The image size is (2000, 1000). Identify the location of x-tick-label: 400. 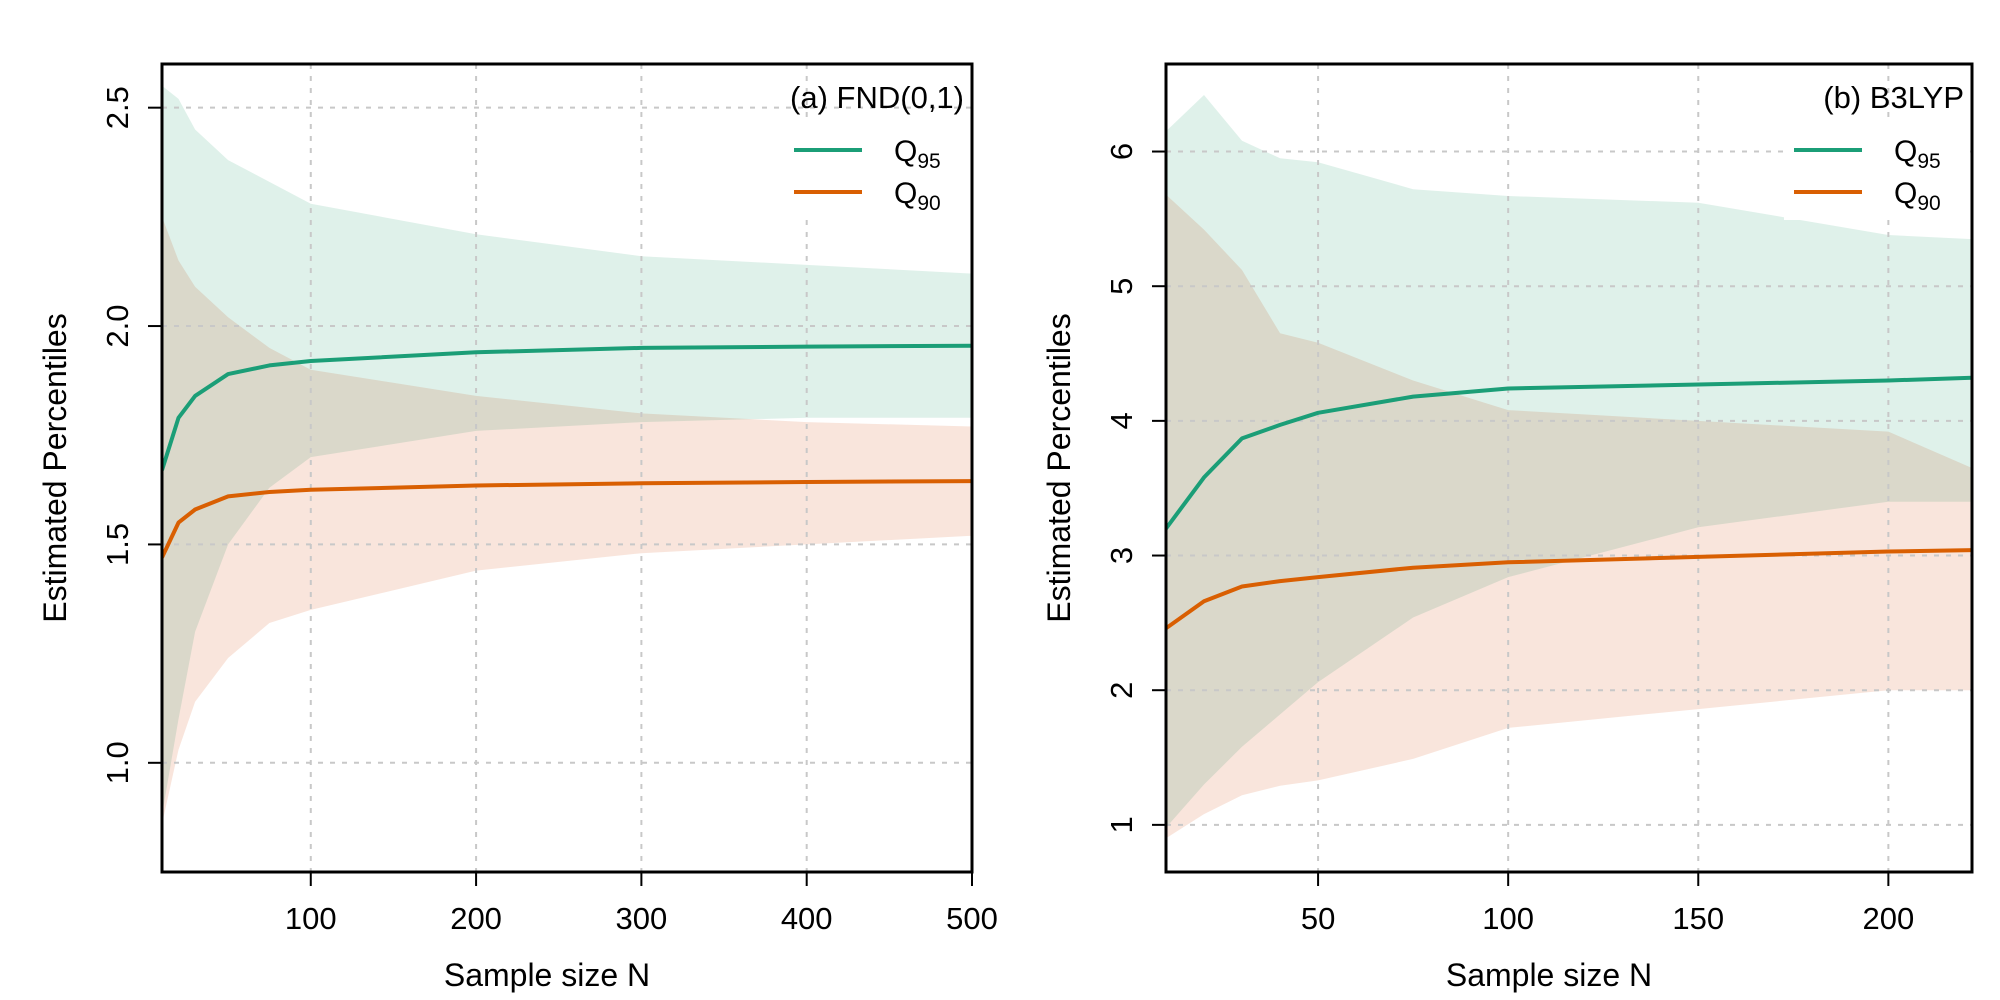
(807, 918).